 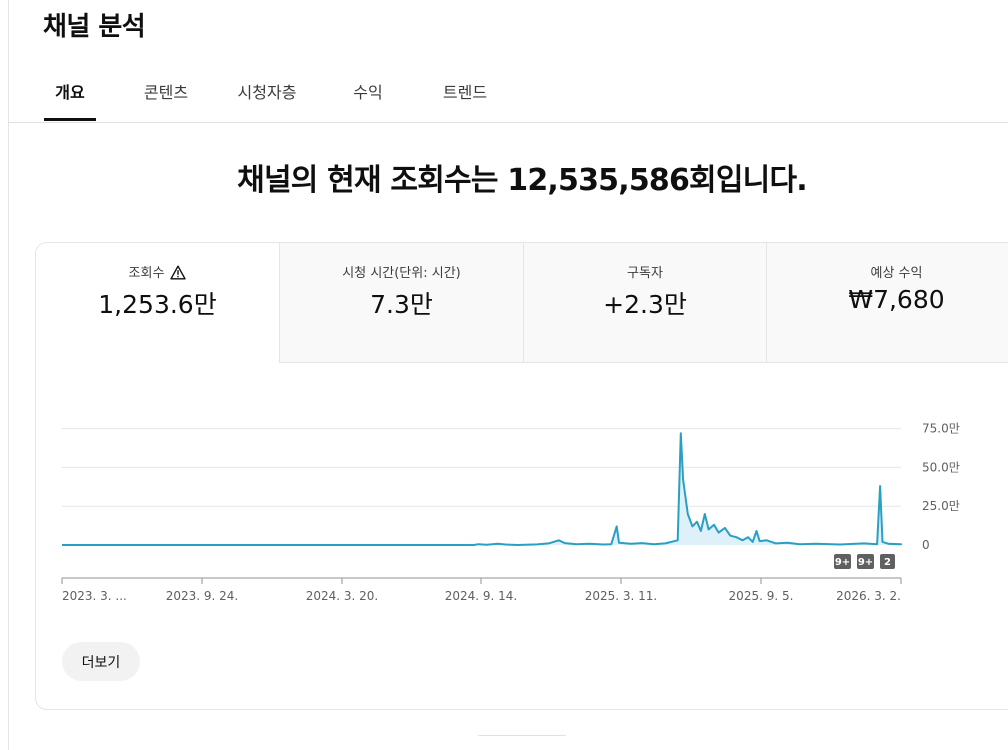 I want to click on warning-icon, so click(x=178, y=274).